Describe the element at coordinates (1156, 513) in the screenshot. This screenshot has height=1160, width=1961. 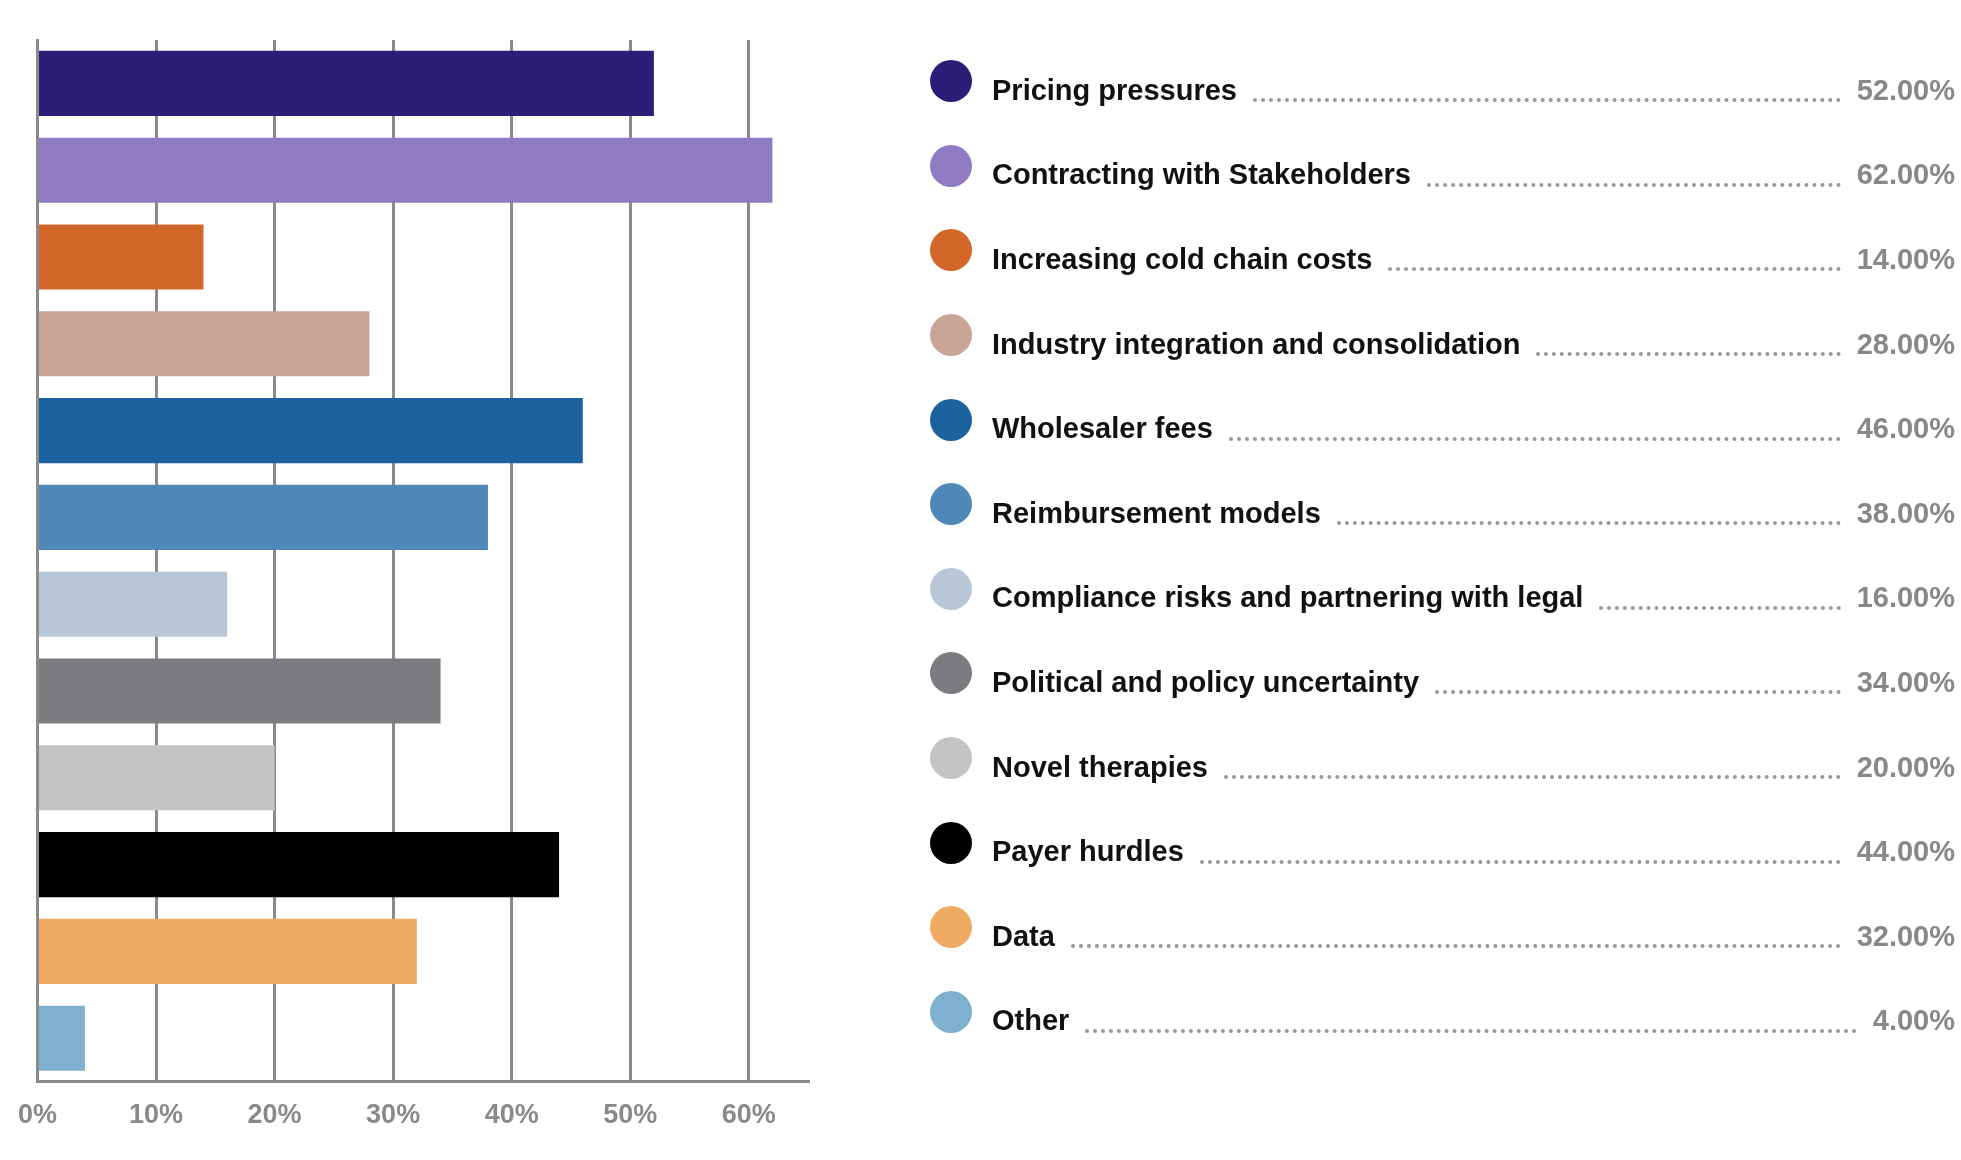
I see `y-tick-label: Reimbursement models` at that location.